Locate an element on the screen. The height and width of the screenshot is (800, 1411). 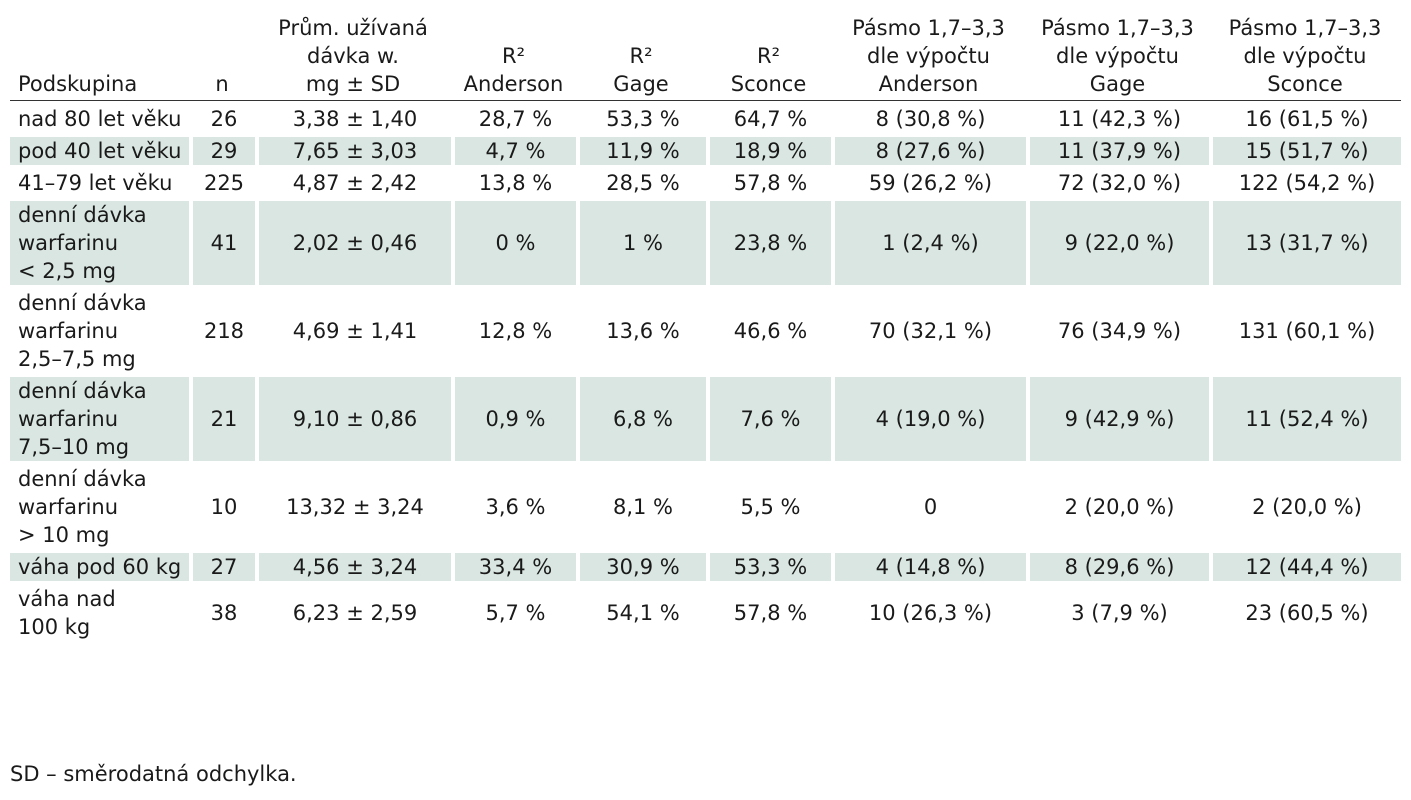
row-label-line: > 10 mg is located at coordinates (64, 535).